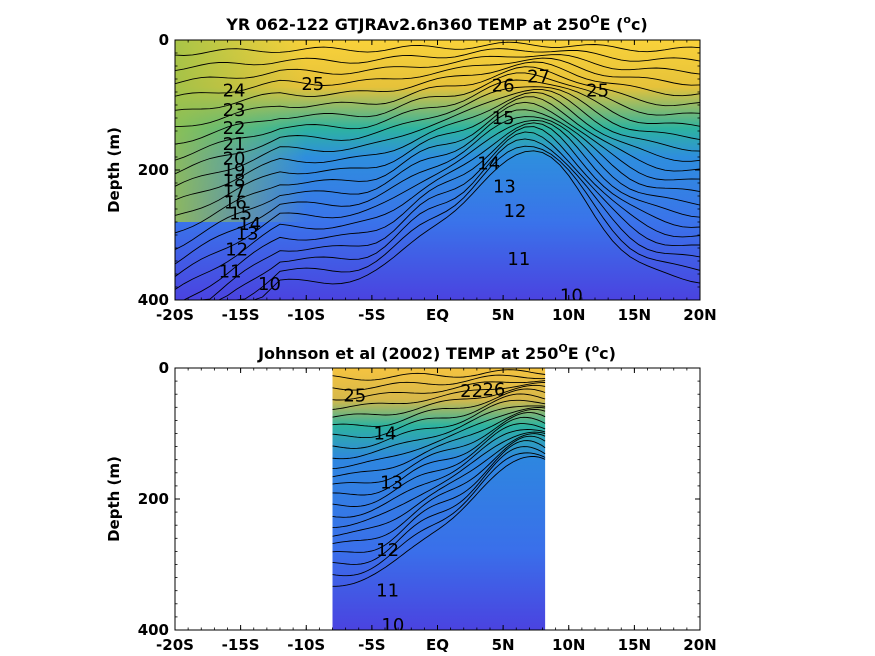 Image resolution: width=875 pixels, height=656 pixels. Describe the element at coordinates (234, 170) in the screenshot. I see `contour-label: 19` at that location.